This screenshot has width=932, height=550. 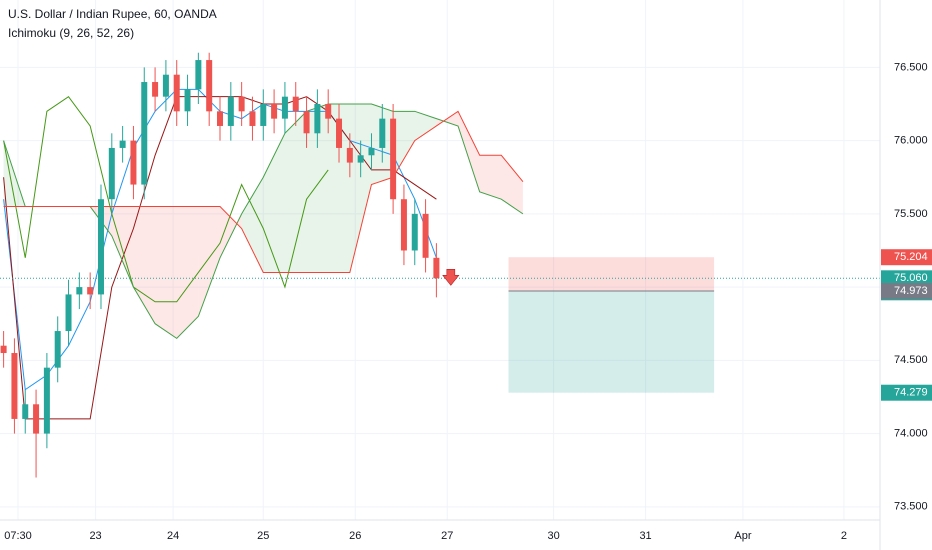 I want to click on price-label: 74.279, so click(x=911, y=393).